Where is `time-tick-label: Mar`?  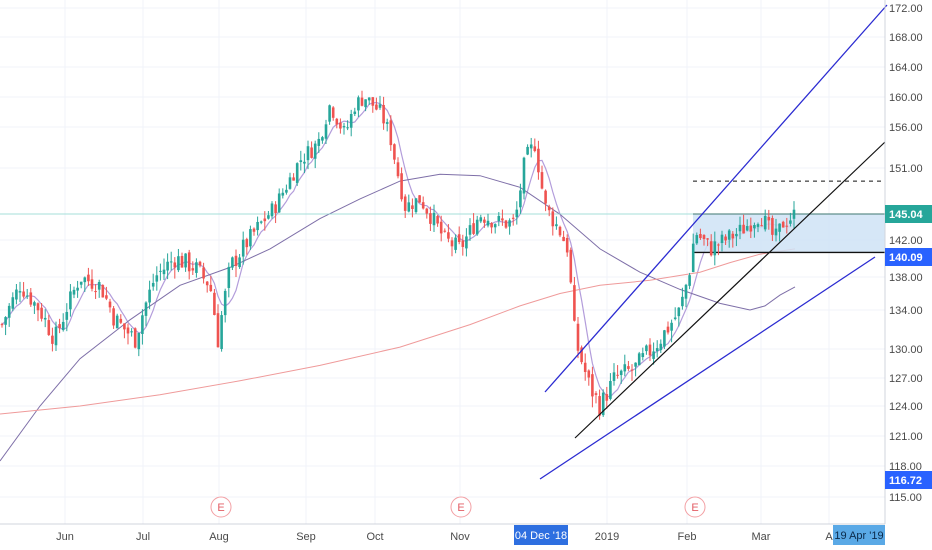
time-tick-label: Mar is located at coordinates (761, 537).